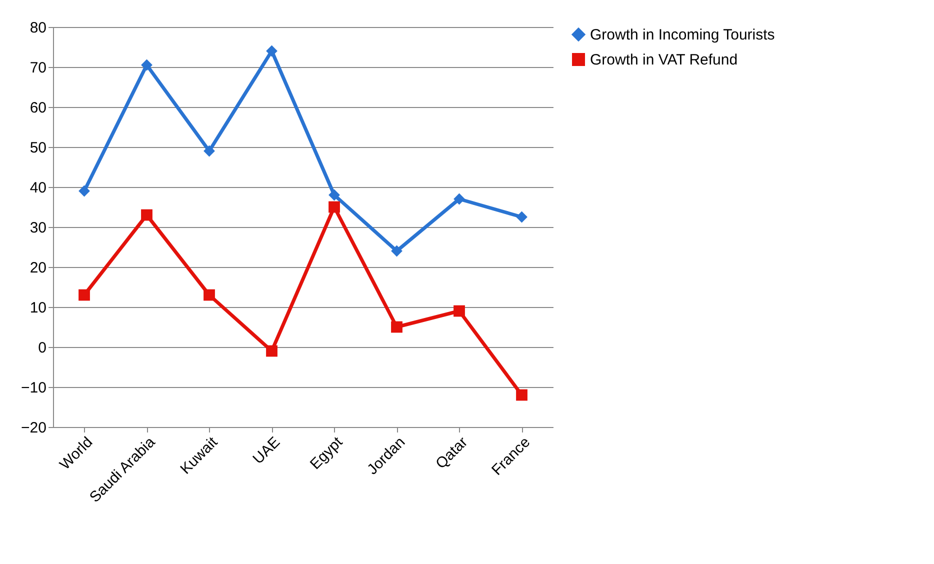  Describe the element at coordinates (33, 428) in the screenshot. I see `y-tick-label: −20` at that location.